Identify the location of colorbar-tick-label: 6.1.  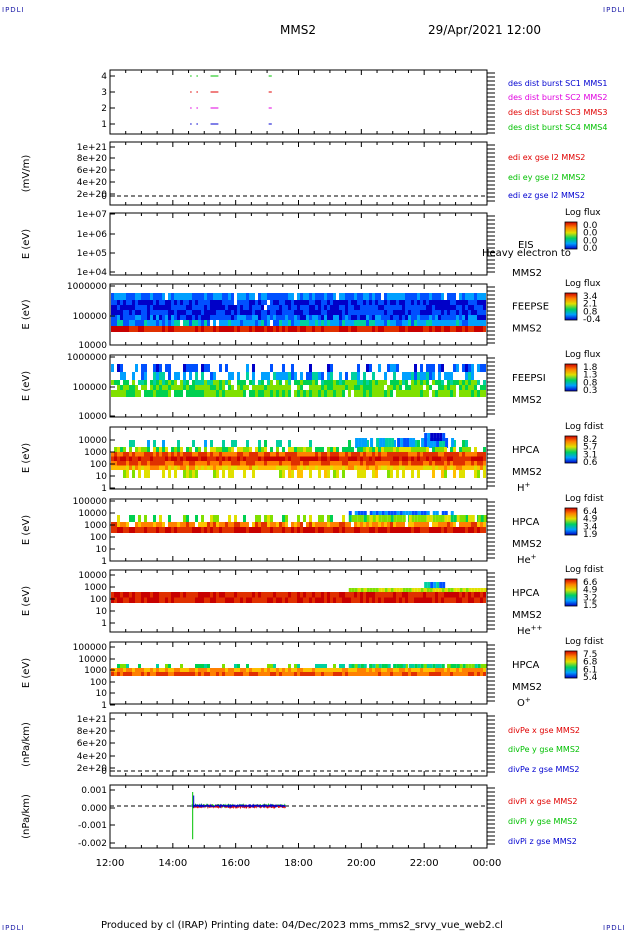
(590, 670).